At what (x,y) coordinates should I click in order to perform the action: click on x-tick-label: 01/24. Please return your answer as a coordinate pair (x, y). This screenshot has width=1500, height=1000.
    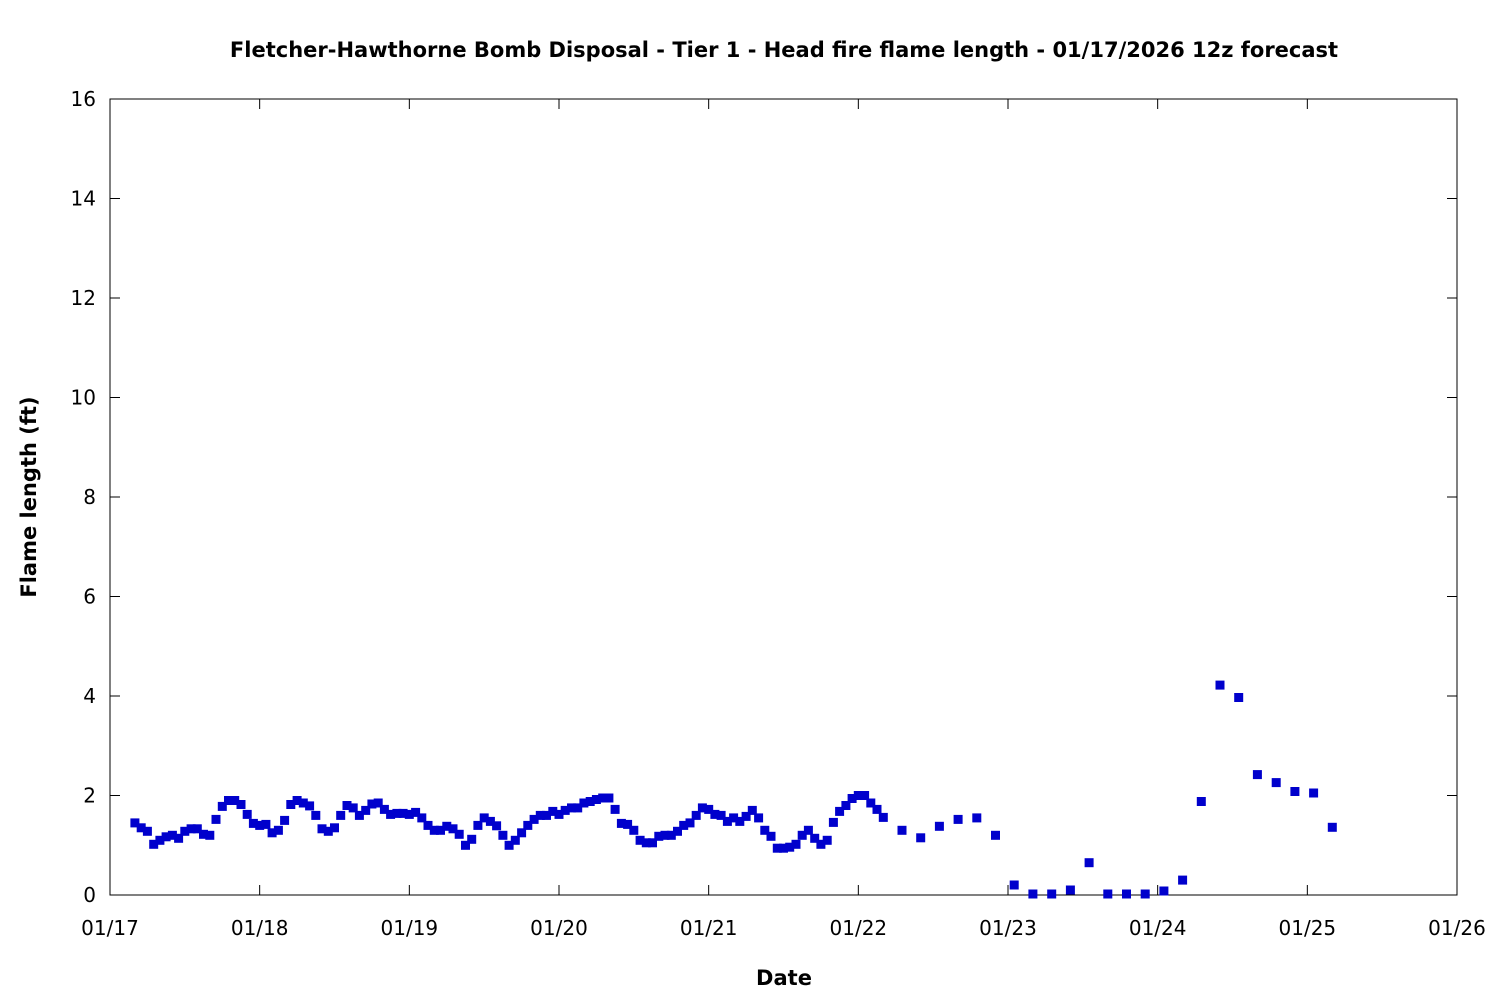
    Looking at the image, I should click on (1158, 928).